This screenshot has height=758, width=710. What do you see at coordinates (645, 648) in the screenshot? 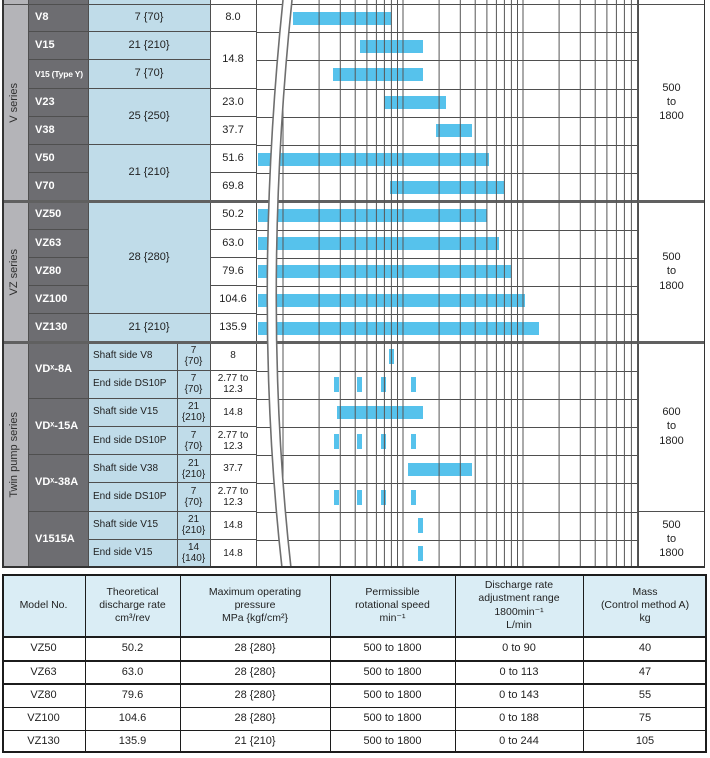
I see `spec-cell: 40` at bounding box center [645, 648].